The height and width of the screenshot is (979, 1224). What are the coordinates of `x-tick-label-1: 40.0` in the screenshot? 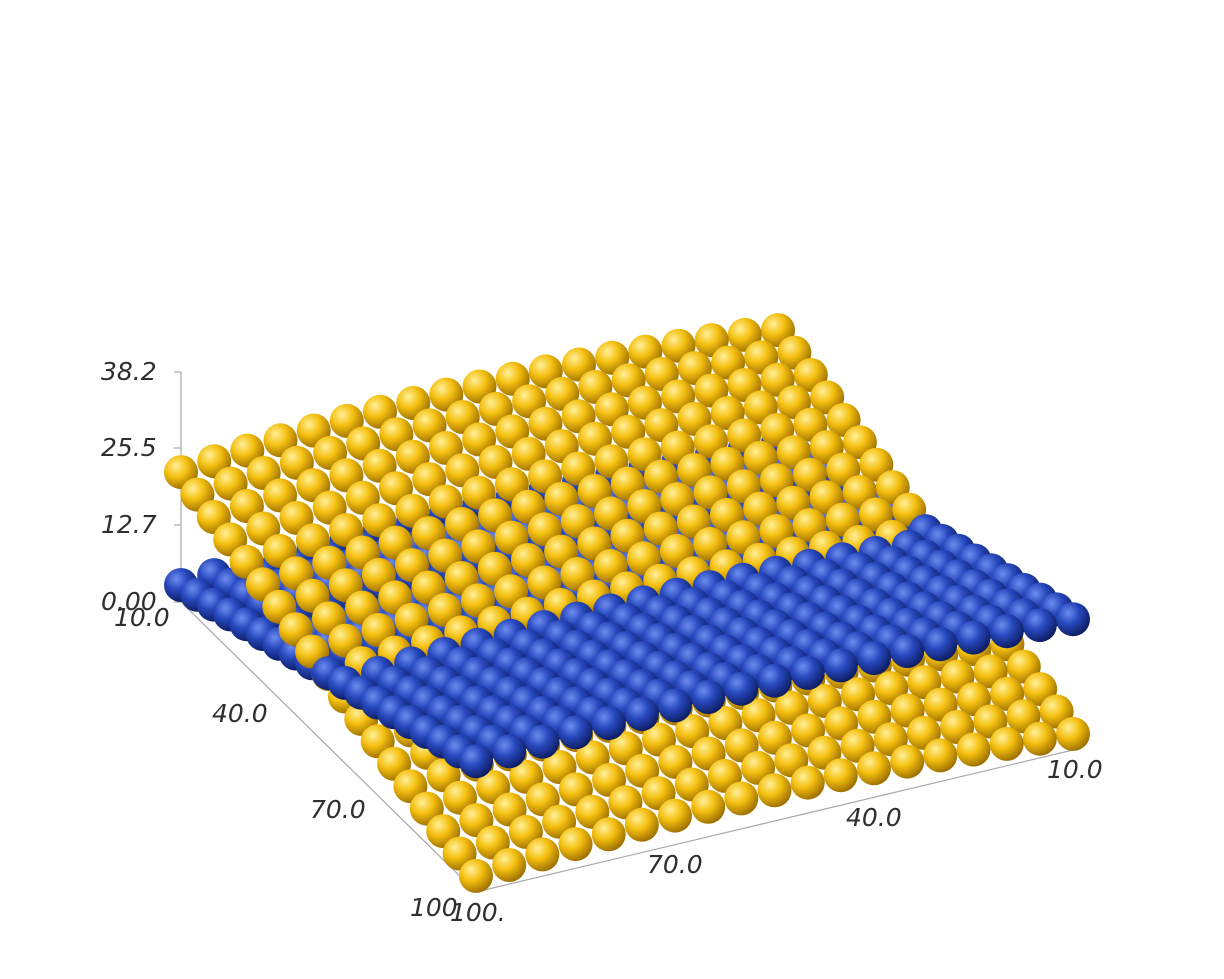 It's located at (874, 817).